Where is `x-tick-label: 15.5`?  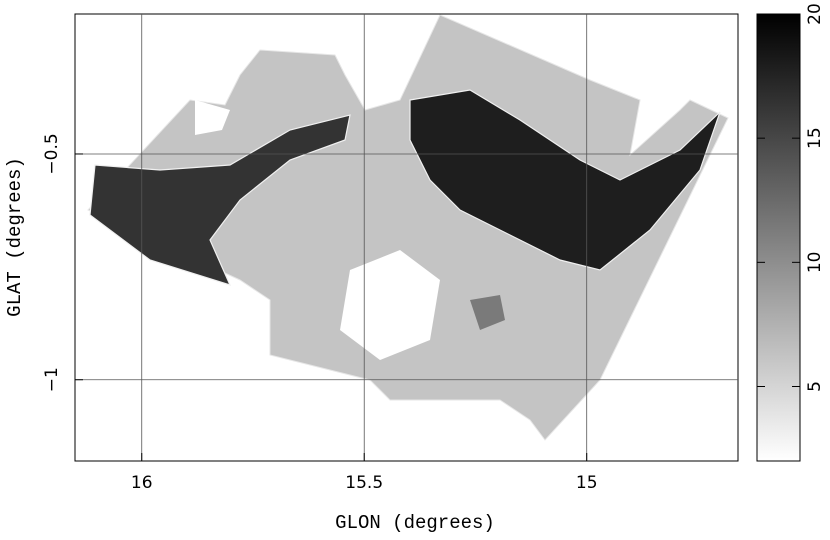
x-tick-label: 15.5 is located at coordinates (364, 483).